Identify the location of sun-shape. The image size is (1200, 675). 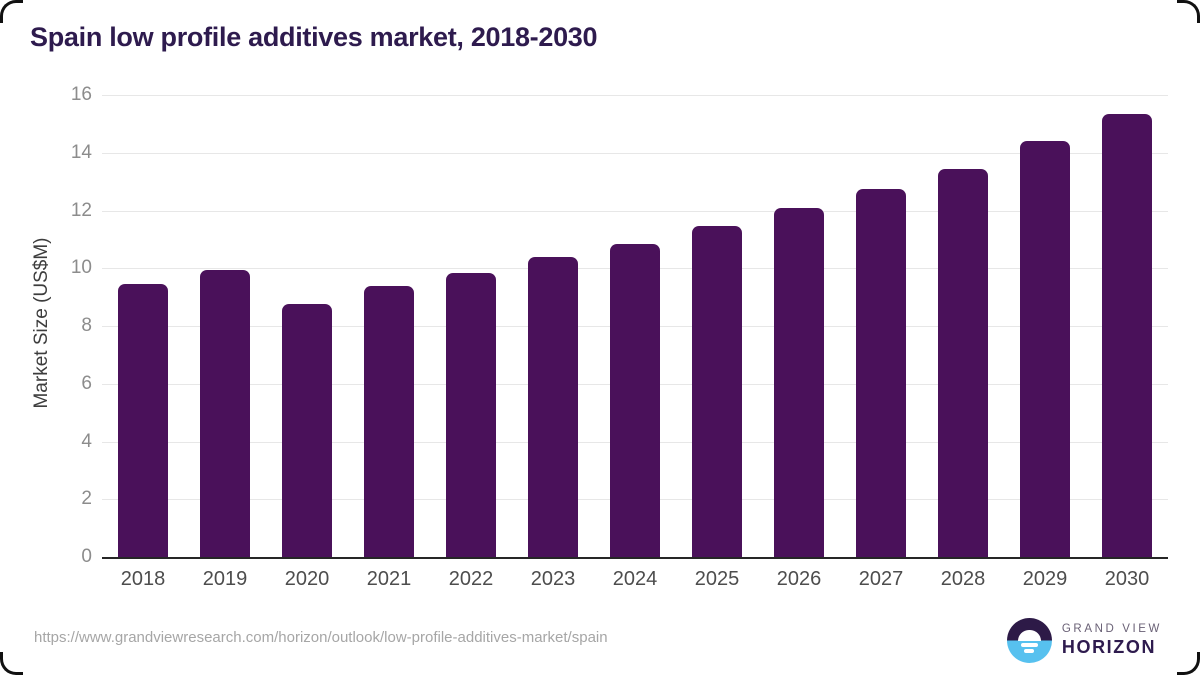
(1029, 635).